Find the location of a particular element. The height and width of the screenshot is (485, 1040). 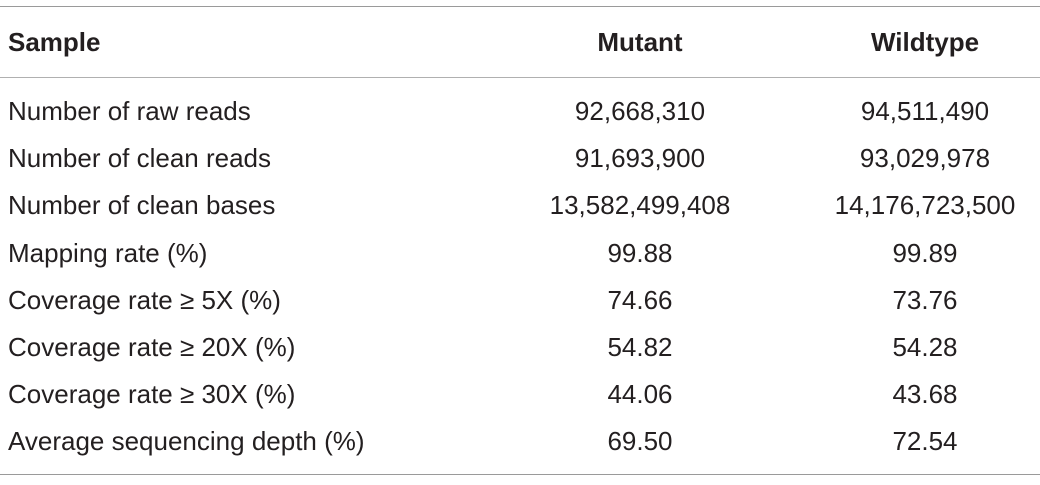

row-label: Mapping rate (%) is located at coordinates (108, 252).